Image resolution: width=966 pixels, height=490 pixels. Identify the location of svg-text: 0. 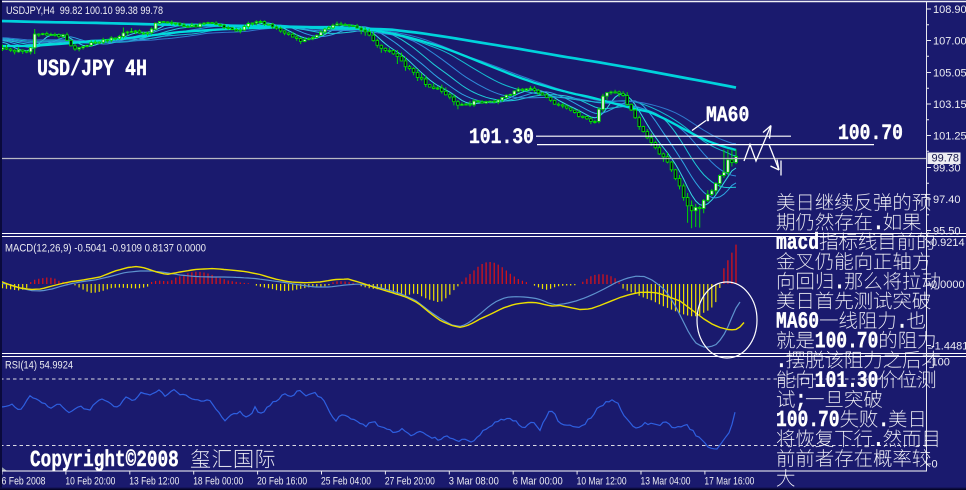
(935, 465).